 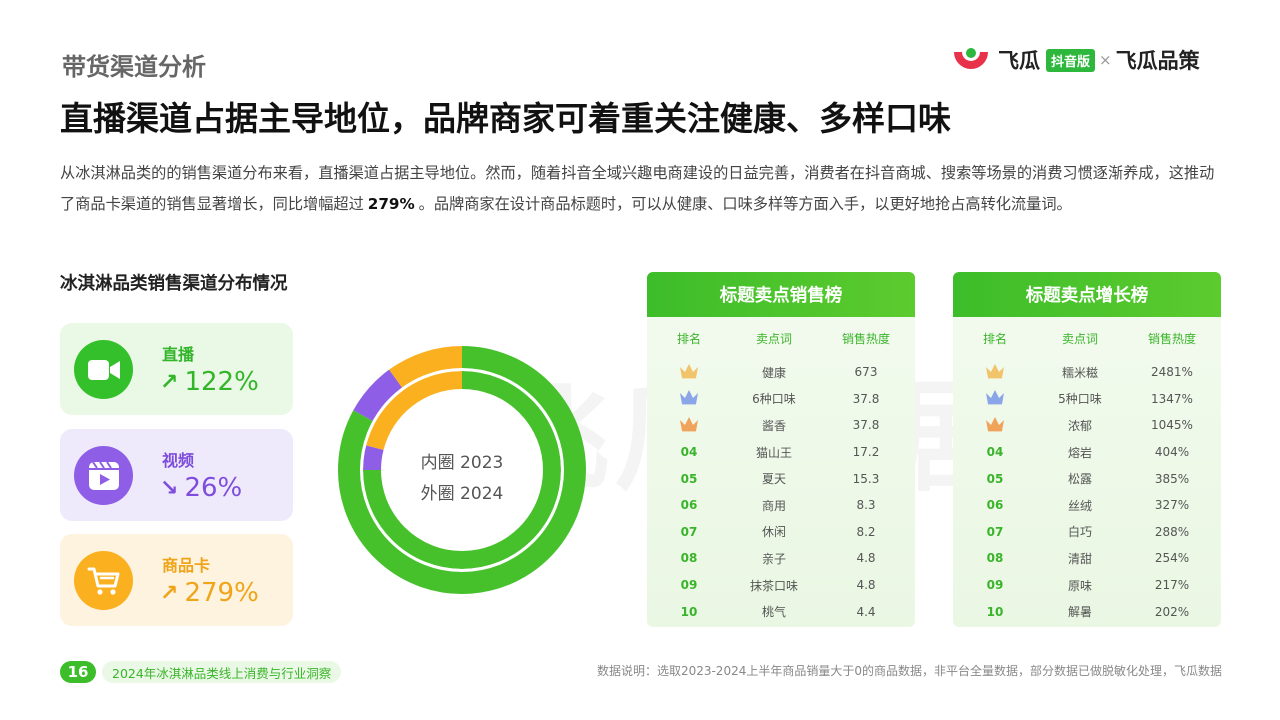 What do you see at coordinates (1172, 398) in the screenshot?
I see `rank-value: 1347%` at bounding box center [1172, 398].